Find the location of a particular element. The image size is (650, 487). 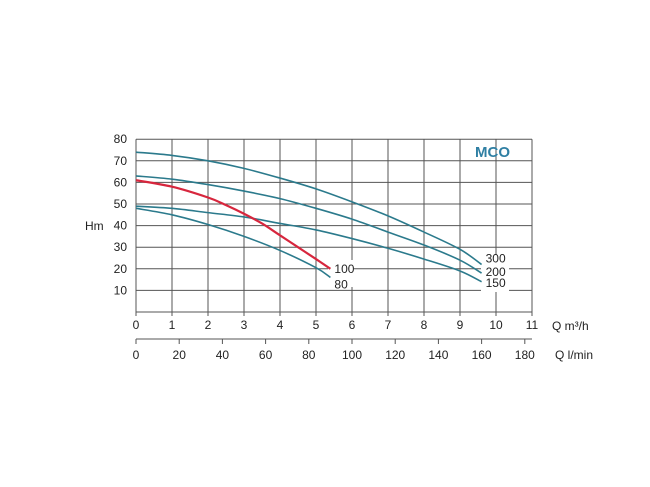

x2-tick-label: 160 is located at coordinates (482, 355).